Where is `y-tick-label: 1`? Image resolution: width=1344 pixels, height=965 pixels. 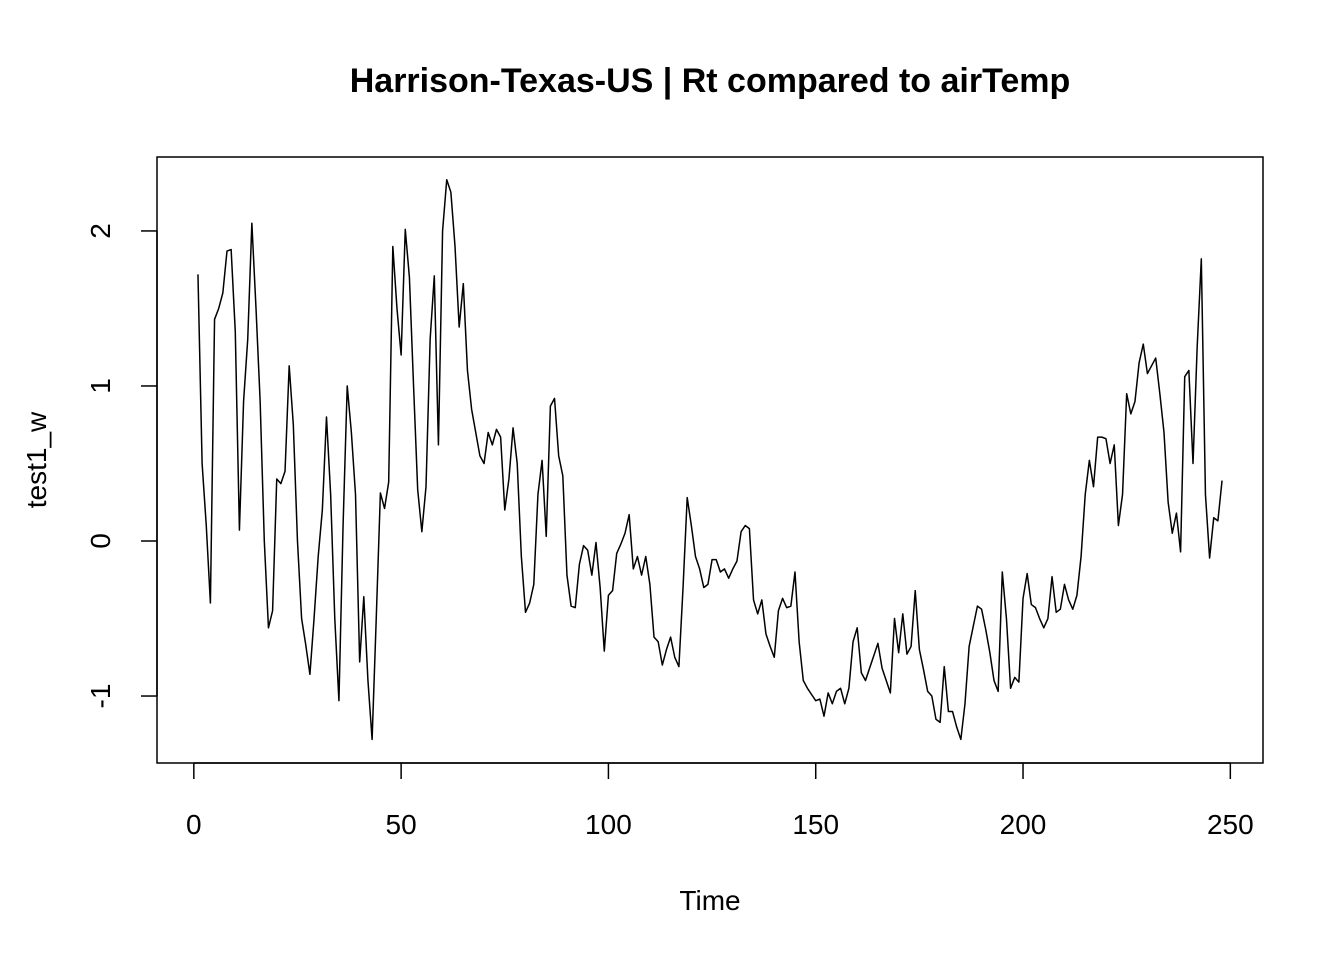 y-tick-label: 1 is located at coordinates (100, 386).